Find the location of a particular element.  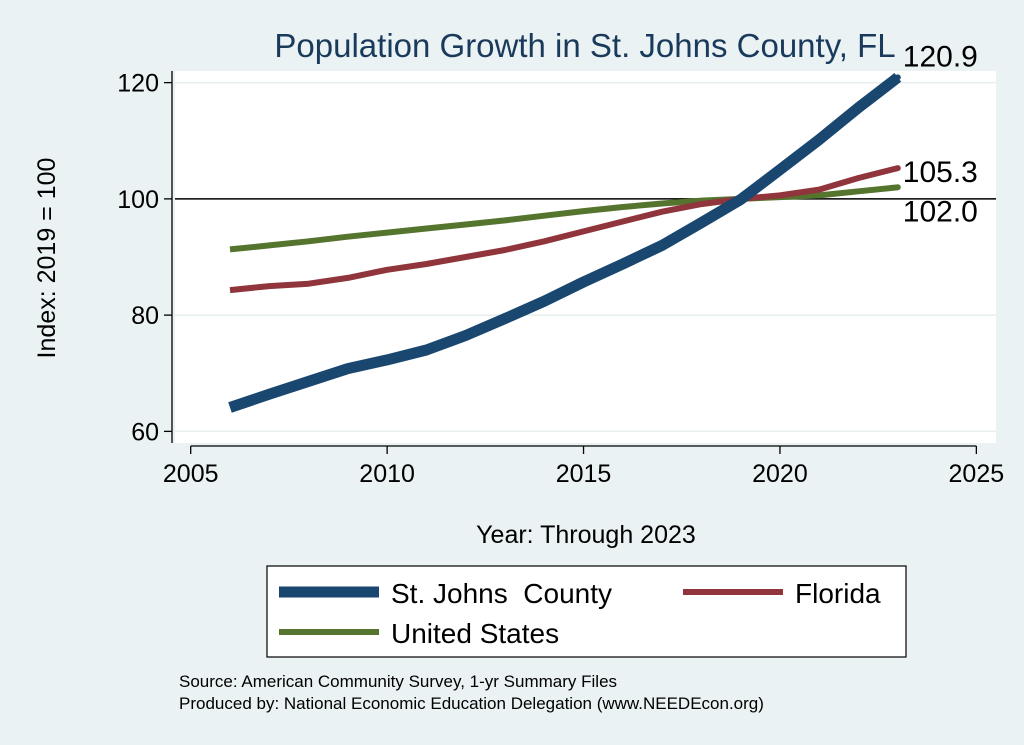

x-tick-label: 2010 is located at coordinates (387, 474).